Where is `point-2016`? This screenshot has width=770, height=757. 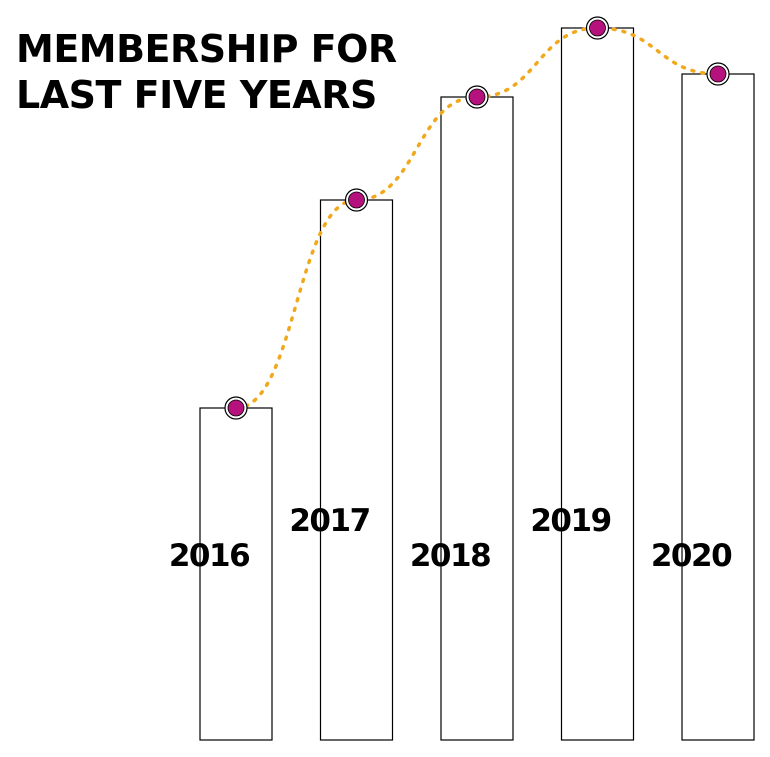 point-2016 is located at coordinates (236, 408).